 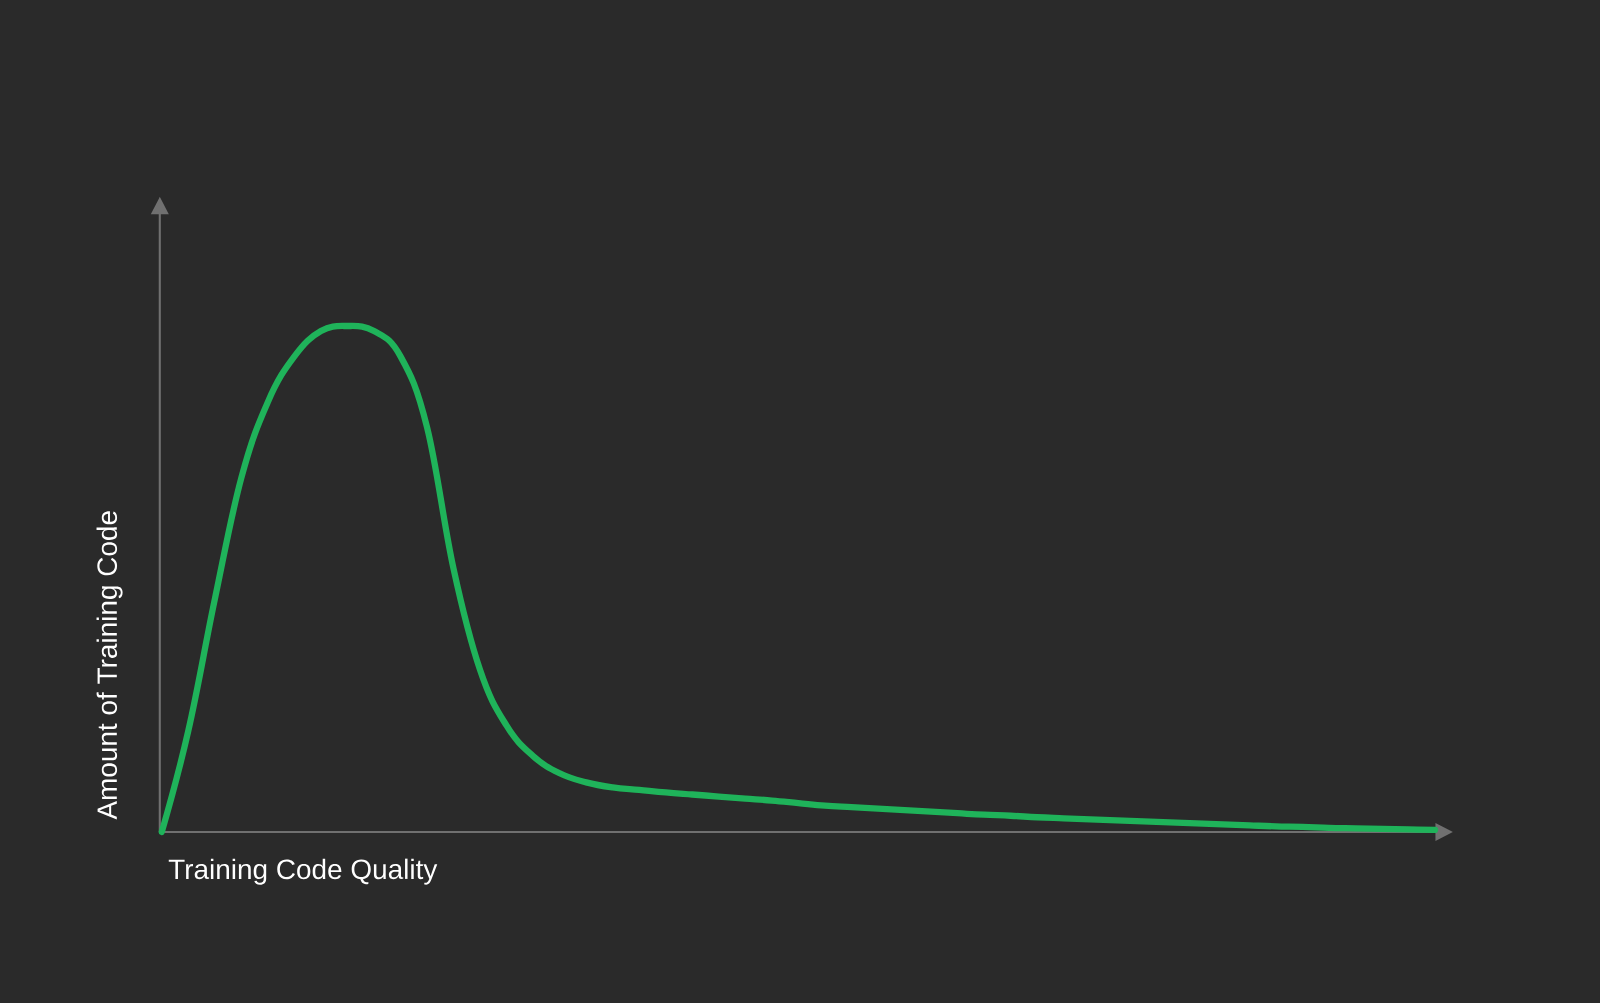 I want to click on x-axis-title: Training Code Quality, so click(x=303, y=871).